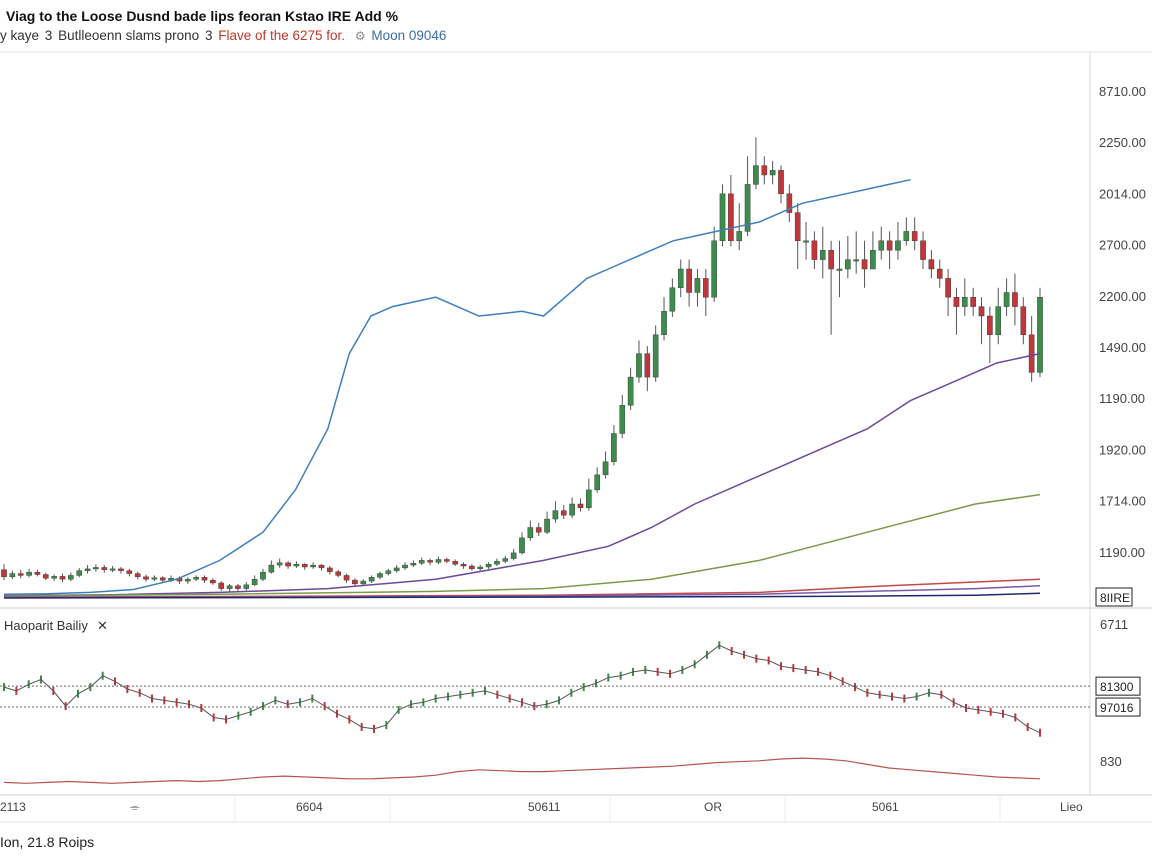  I want to click on price-tick-label: 1920.00, so click(1122, 449).